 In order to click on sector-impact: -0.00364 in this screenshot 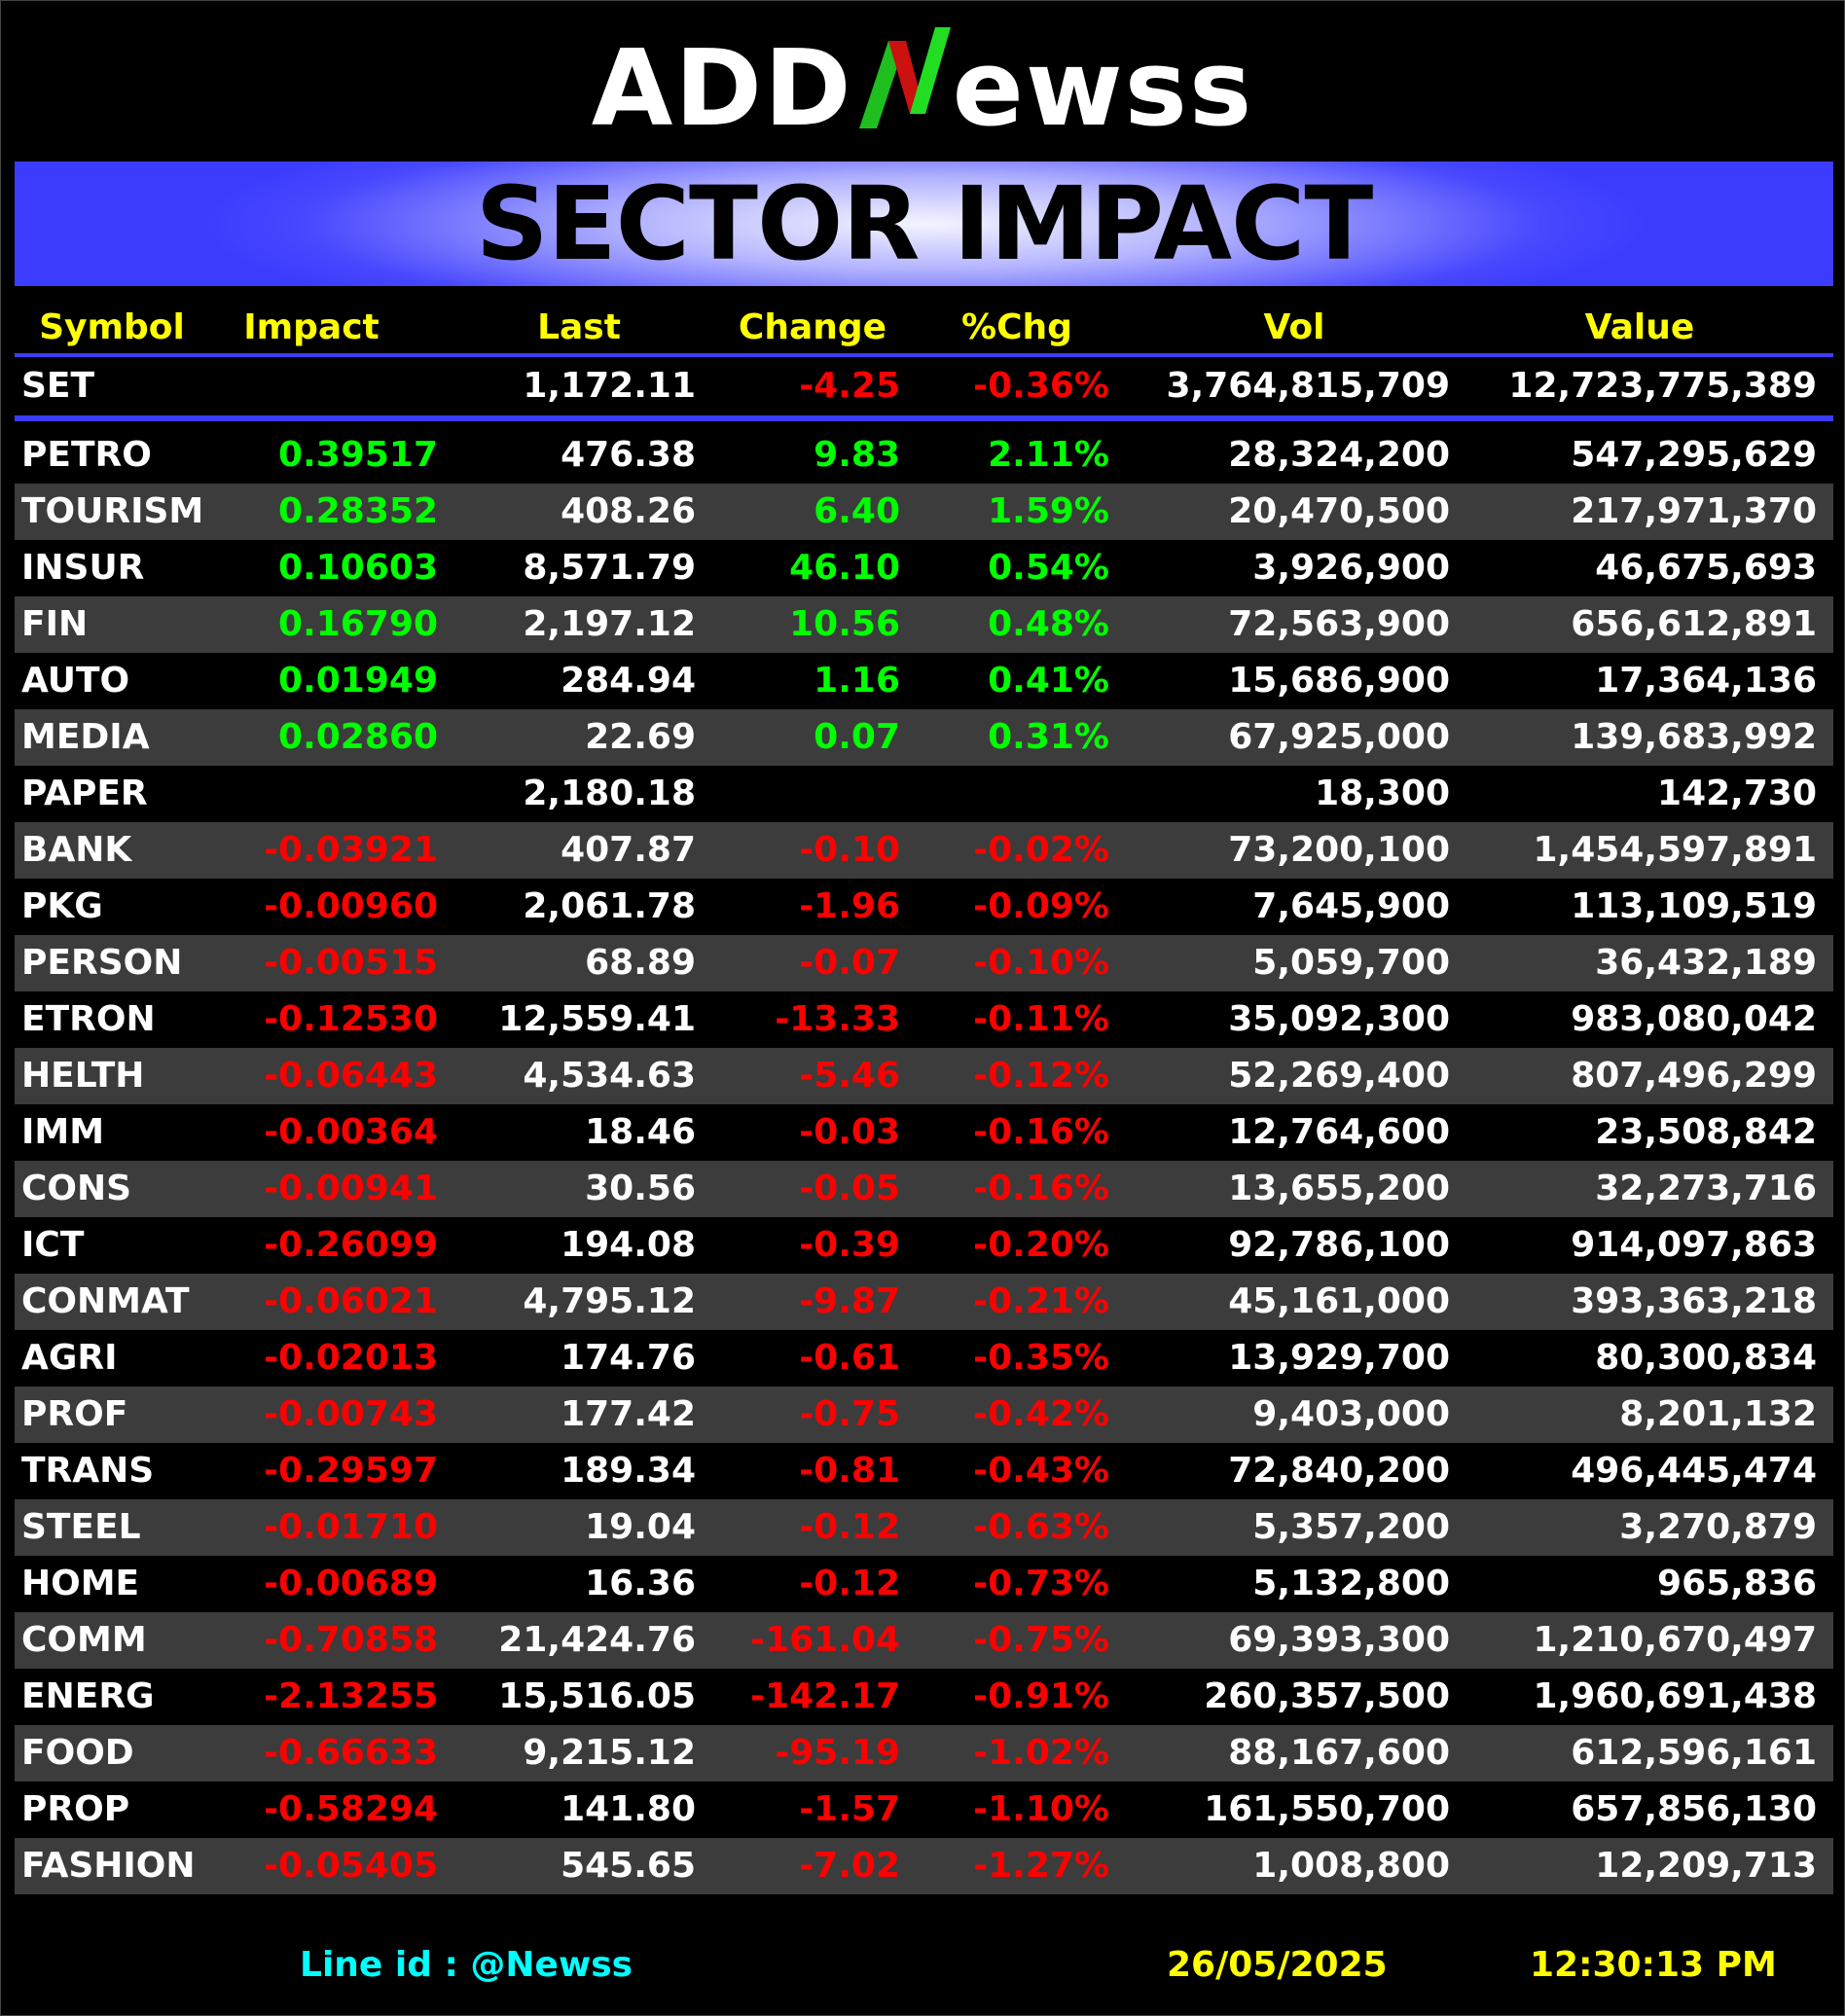, I will do `click(351, 1132)`.